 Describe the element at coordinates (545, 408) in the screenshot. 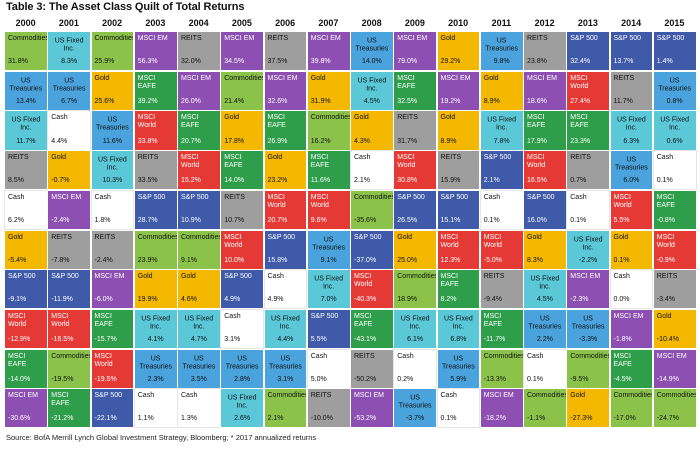

I see `quilt-cell: Commodities -1.1%` at that location.